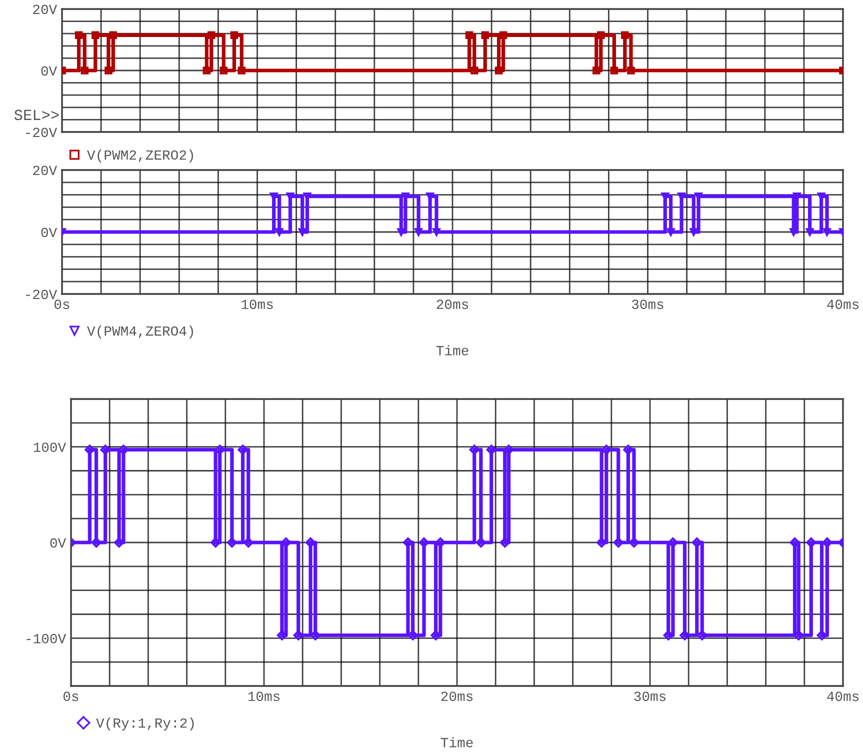 The image size is (863, 756). I want to click on legend-label: V(PWM2,ZERO2), so click(140, 156).